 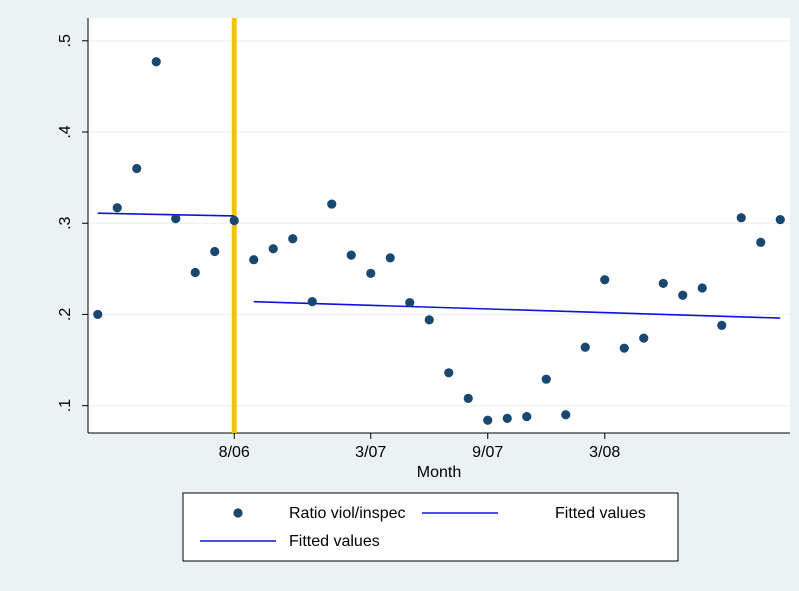 I want to click on y-tick-label: .4, so click(x=65, y=131).